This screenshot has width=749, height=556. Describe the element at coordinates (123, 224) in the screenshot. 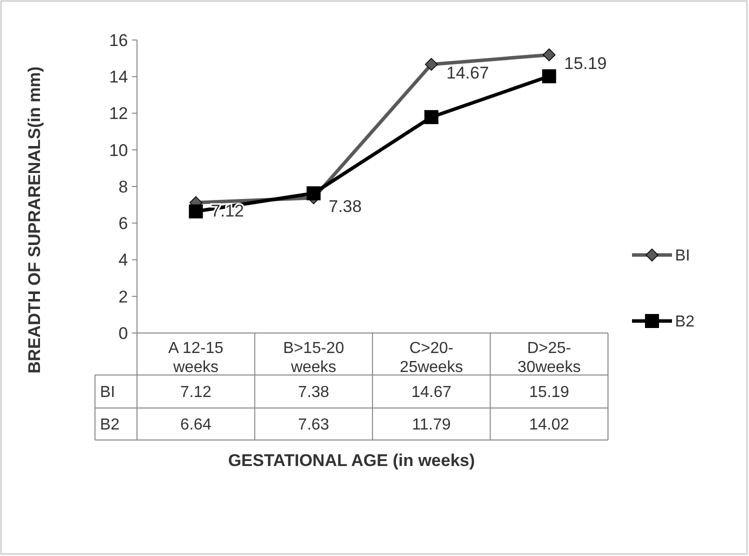

I see `y-tick-label: 6` at that location.